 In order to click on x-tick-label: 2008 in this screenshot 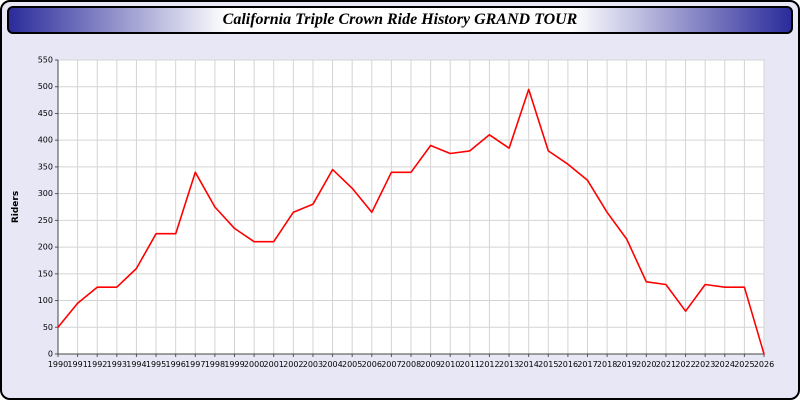, I will do `click(411, 364)`.